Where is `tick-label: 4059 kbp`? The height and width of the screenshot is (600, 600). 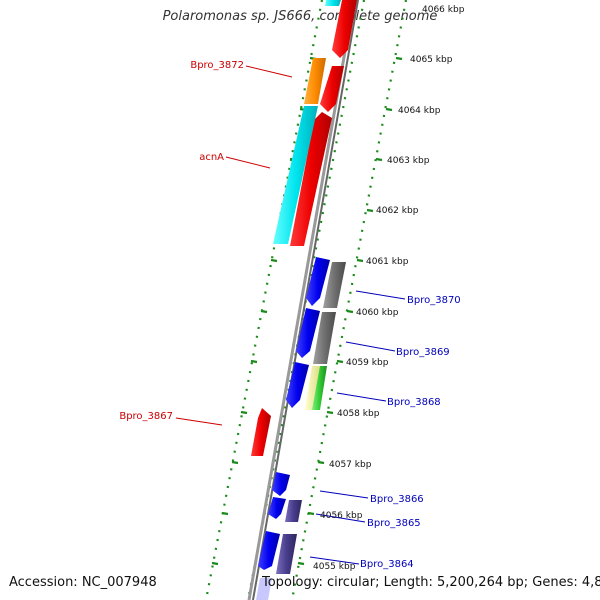 tick-label: 4059 kbp is located at coordinates (367, 363).